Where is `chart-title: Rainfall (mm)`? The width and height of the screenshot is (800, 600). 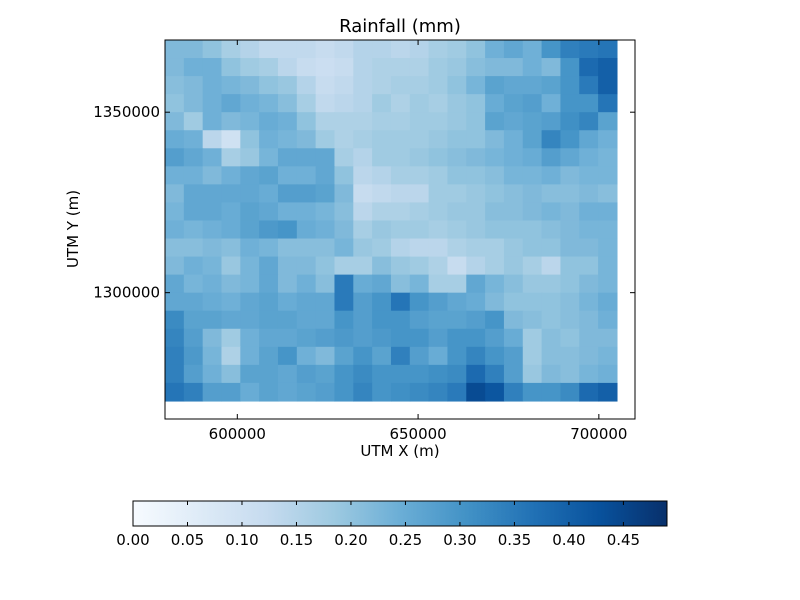 chart-title: Rainfall (mm) is located at coordinates (400, 26).